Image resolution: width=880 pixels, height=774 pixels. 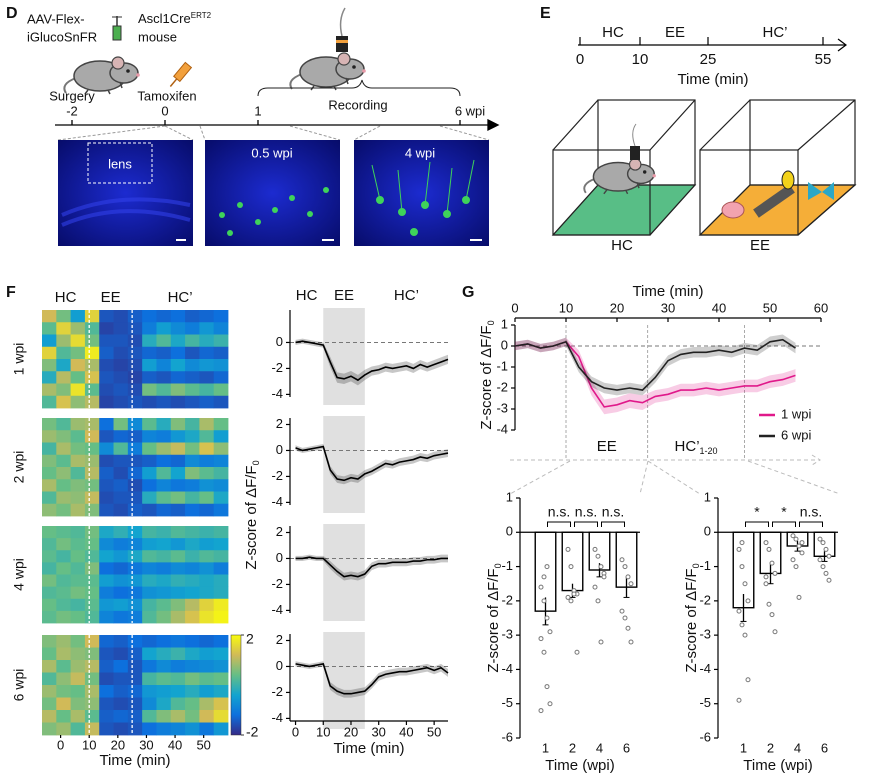 What do you see at coordinates (705, 634) in the screenshot?
I see `y-tick-label: -3` at bounding box center [705, 634].